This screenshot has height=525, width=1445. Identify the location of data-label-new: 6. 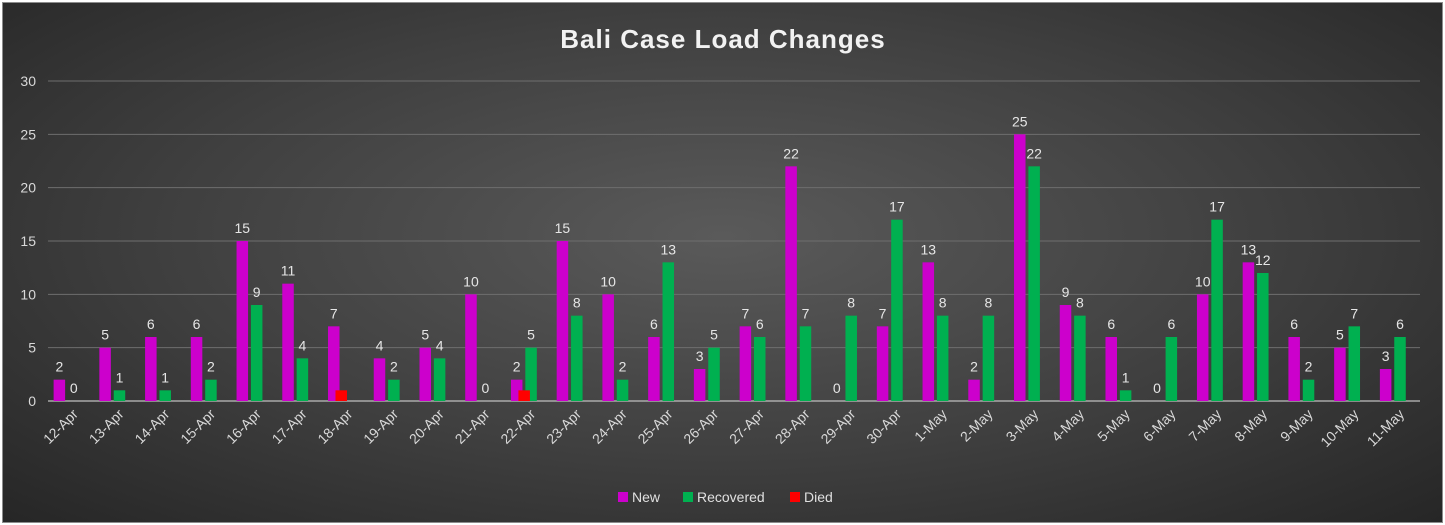
(654, 324).